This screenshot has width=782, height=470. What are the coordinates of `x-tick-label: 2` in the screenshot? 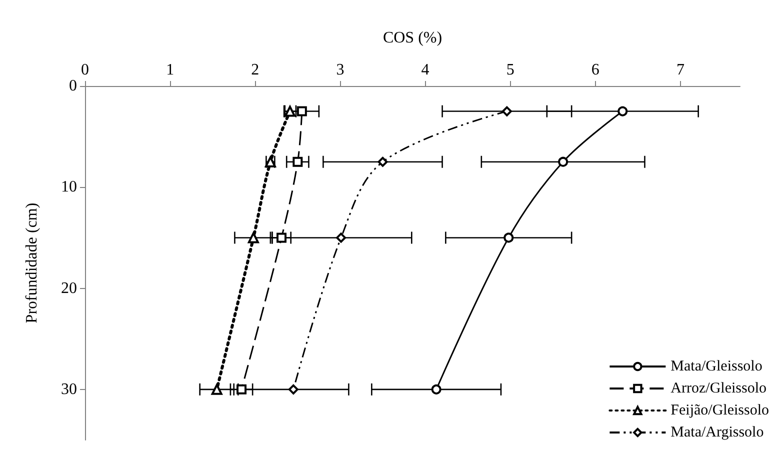 It's located at (255, 70).